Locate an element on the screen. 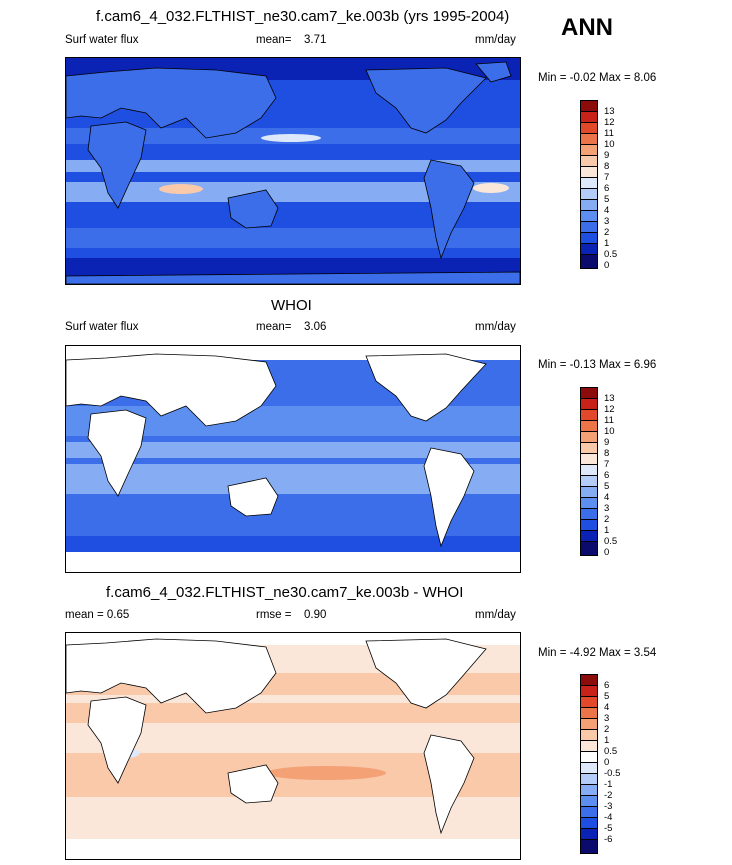  panel1-cbar-box is located at coordinates (589, 261).